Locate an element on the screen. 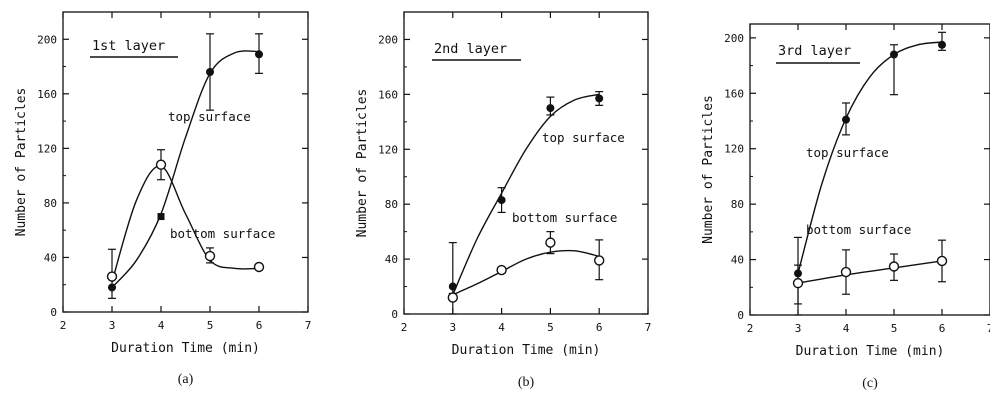 The height and width of the screenshot is (398, 990). panel-caption: (b) is located at coordinates (526, 382).